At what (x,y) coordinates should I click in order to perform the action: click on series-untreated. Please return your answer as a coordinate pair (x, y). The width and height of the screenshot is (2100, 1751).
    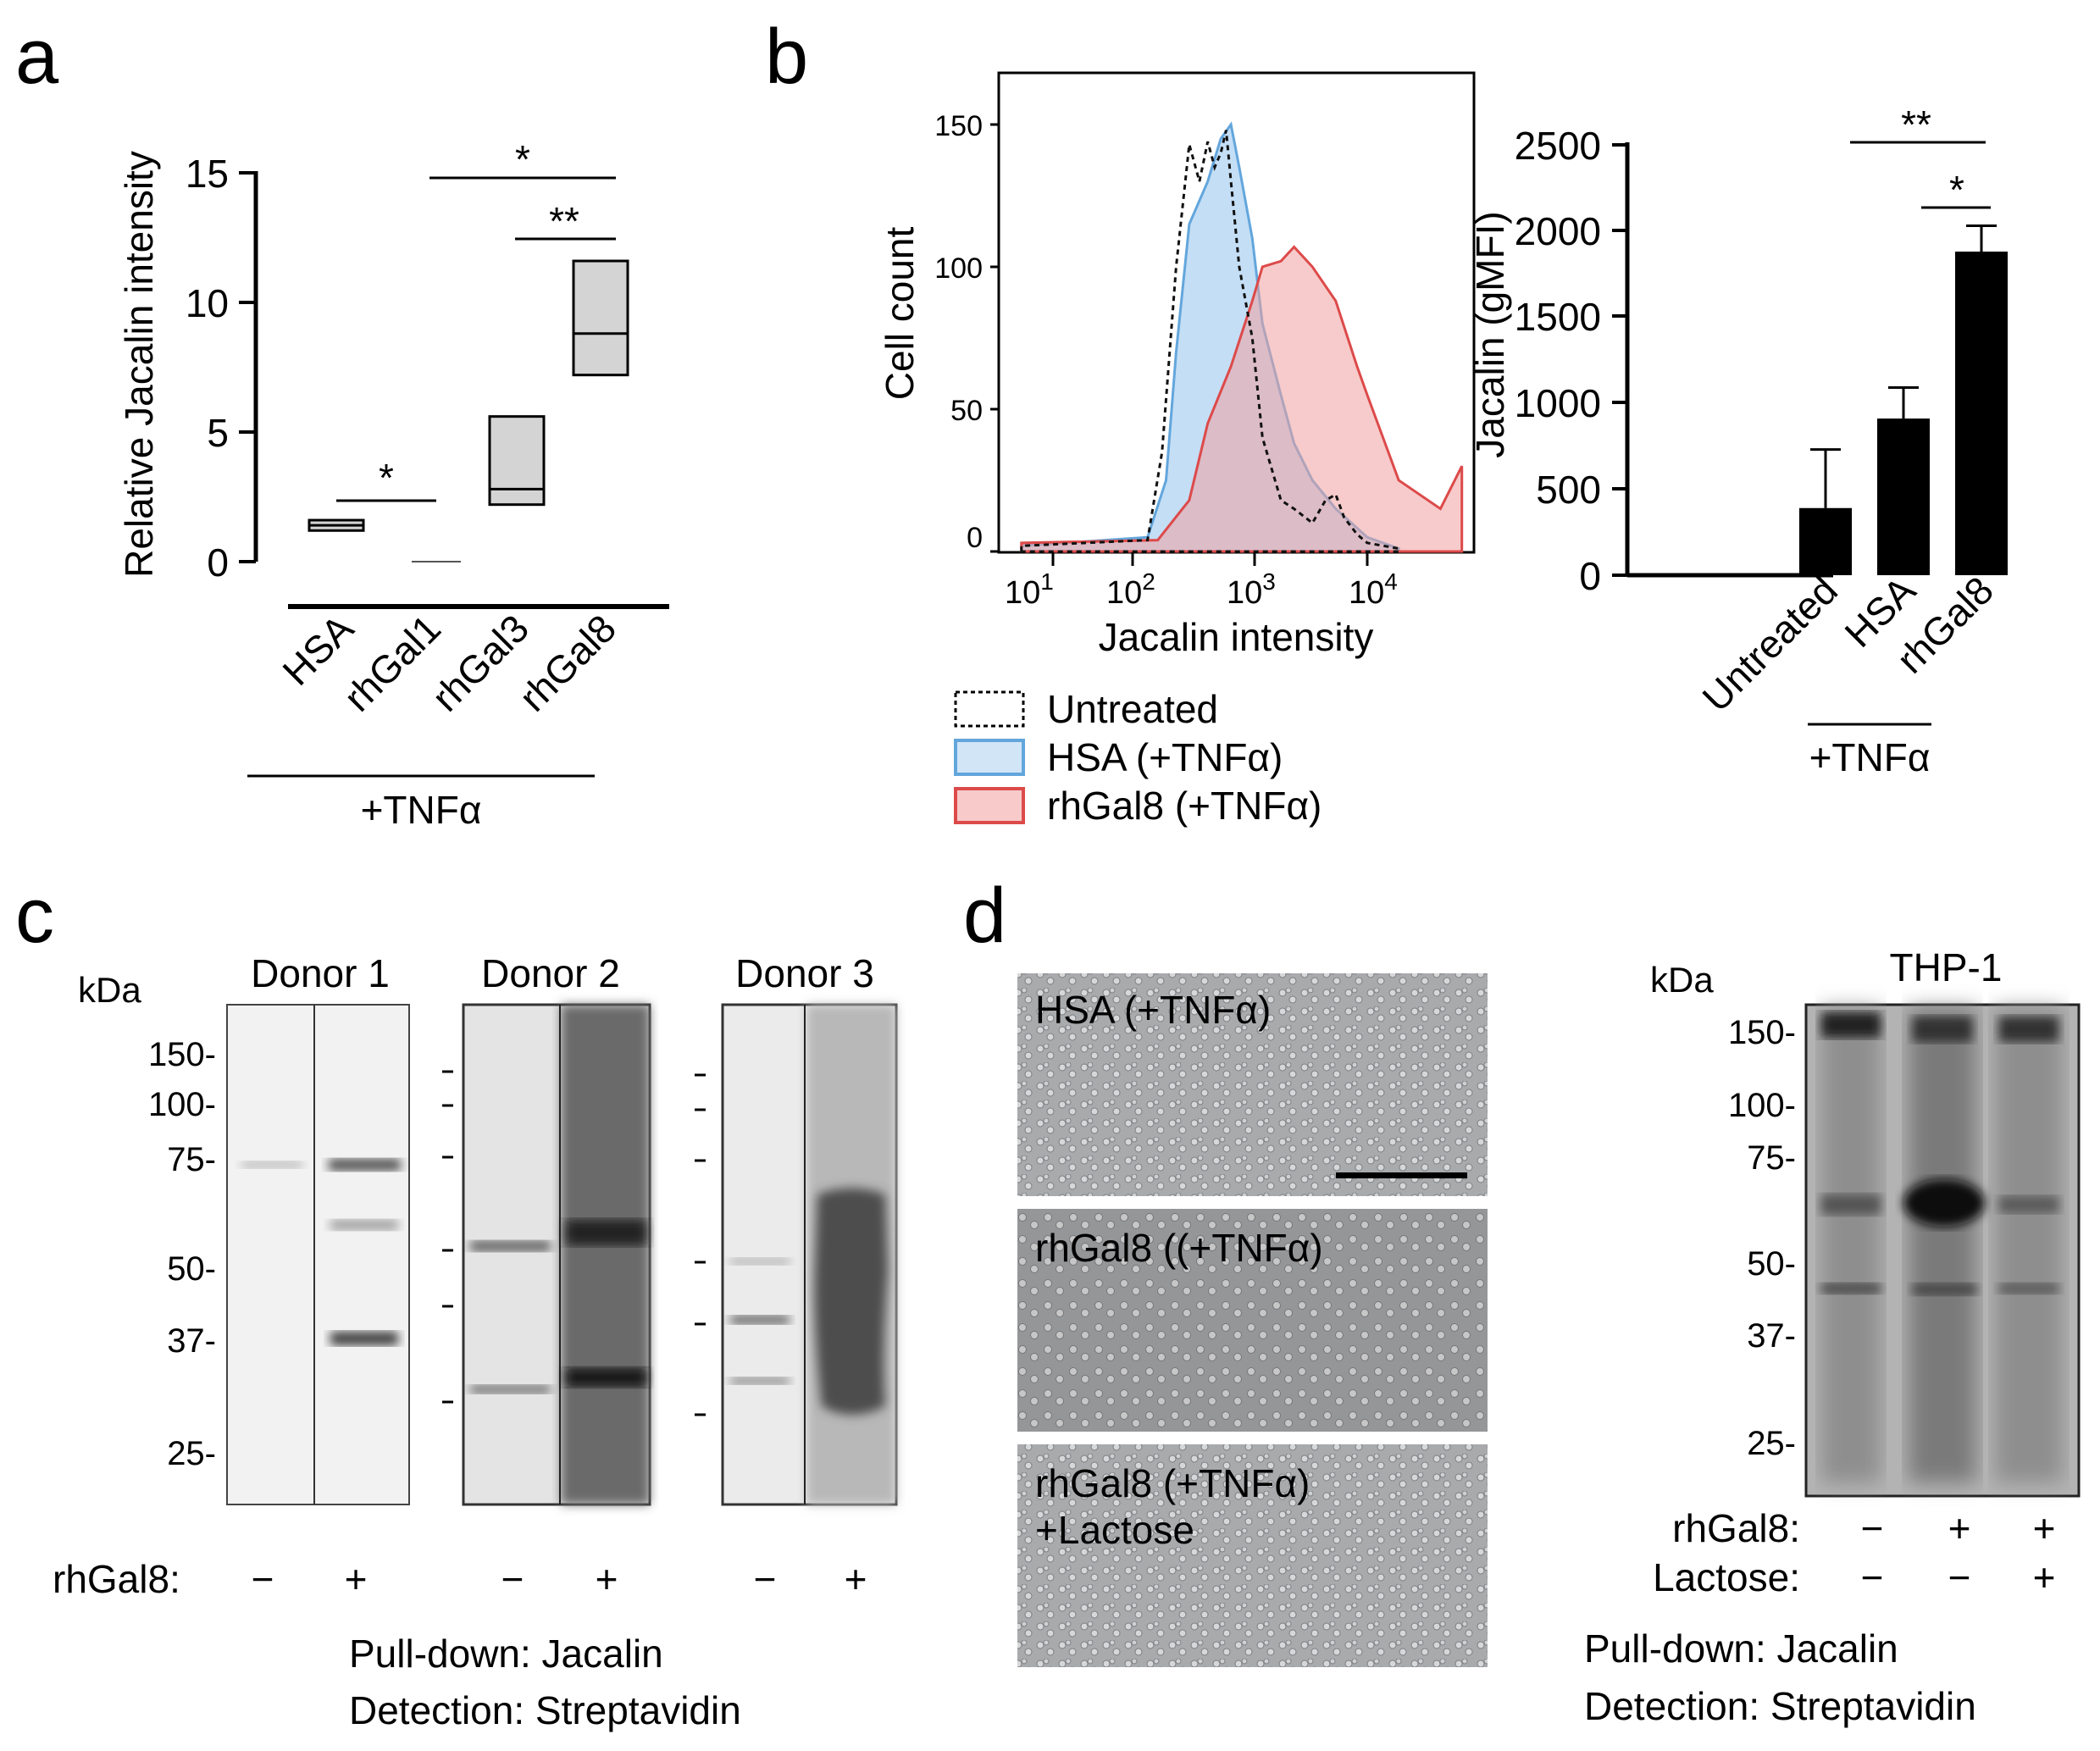
    Looking at the image, I should click on (1210, 341).